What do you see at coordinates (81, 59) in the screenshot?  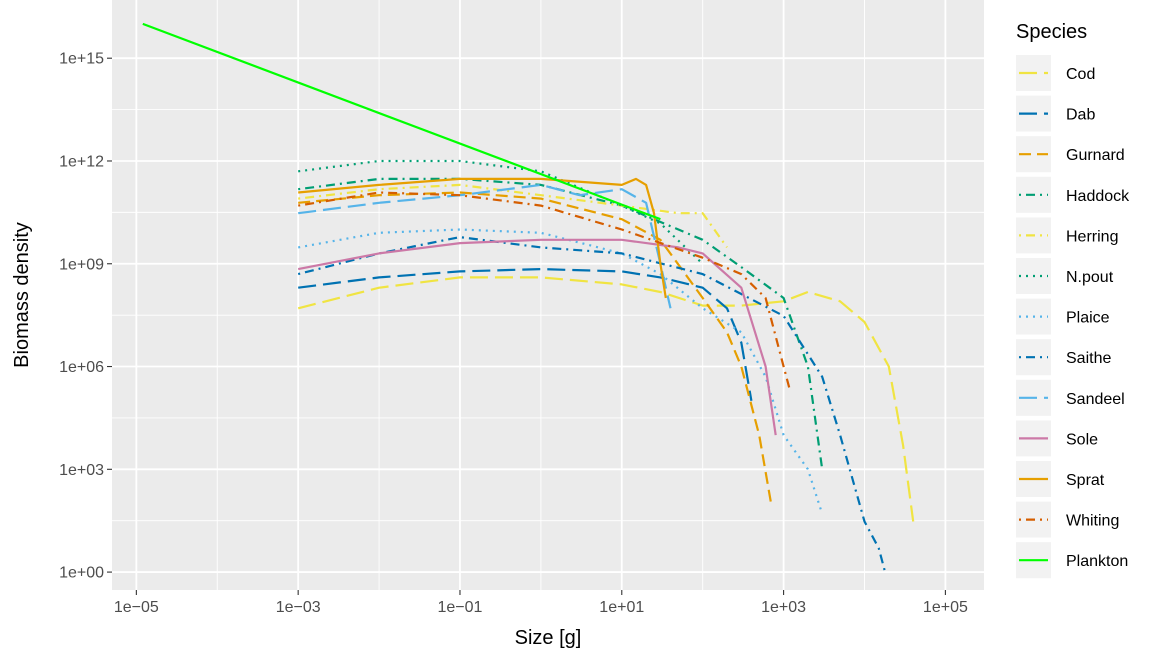 I see `y-tick-label: 1e+15` at bounding box center [81, 59].